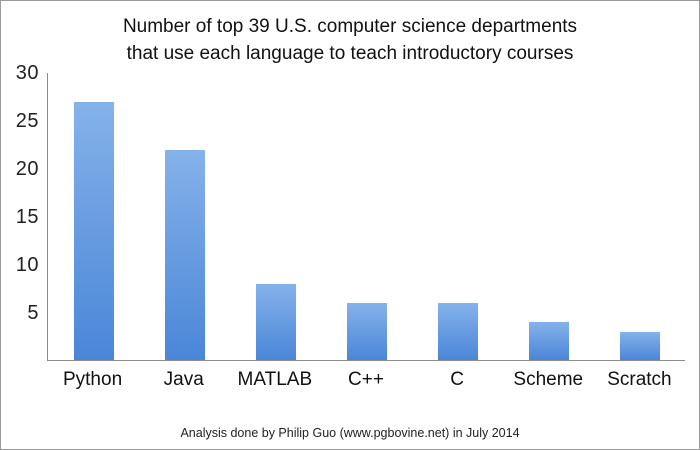  I want to click on y-tick-label-25: 25, so click(27, 121).